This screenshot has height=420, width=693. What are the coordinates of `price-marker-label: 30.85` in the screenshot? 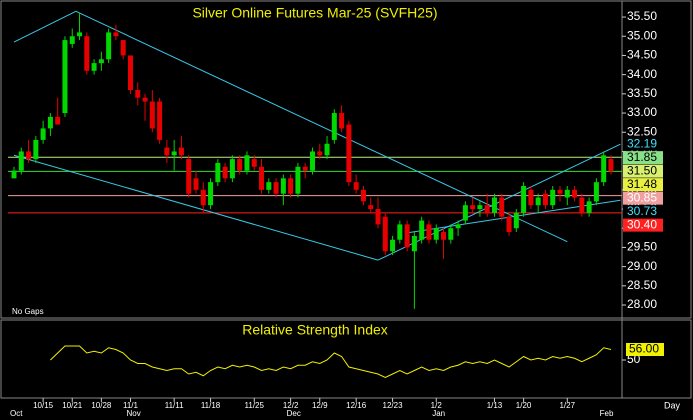 It's located at (642, 197).